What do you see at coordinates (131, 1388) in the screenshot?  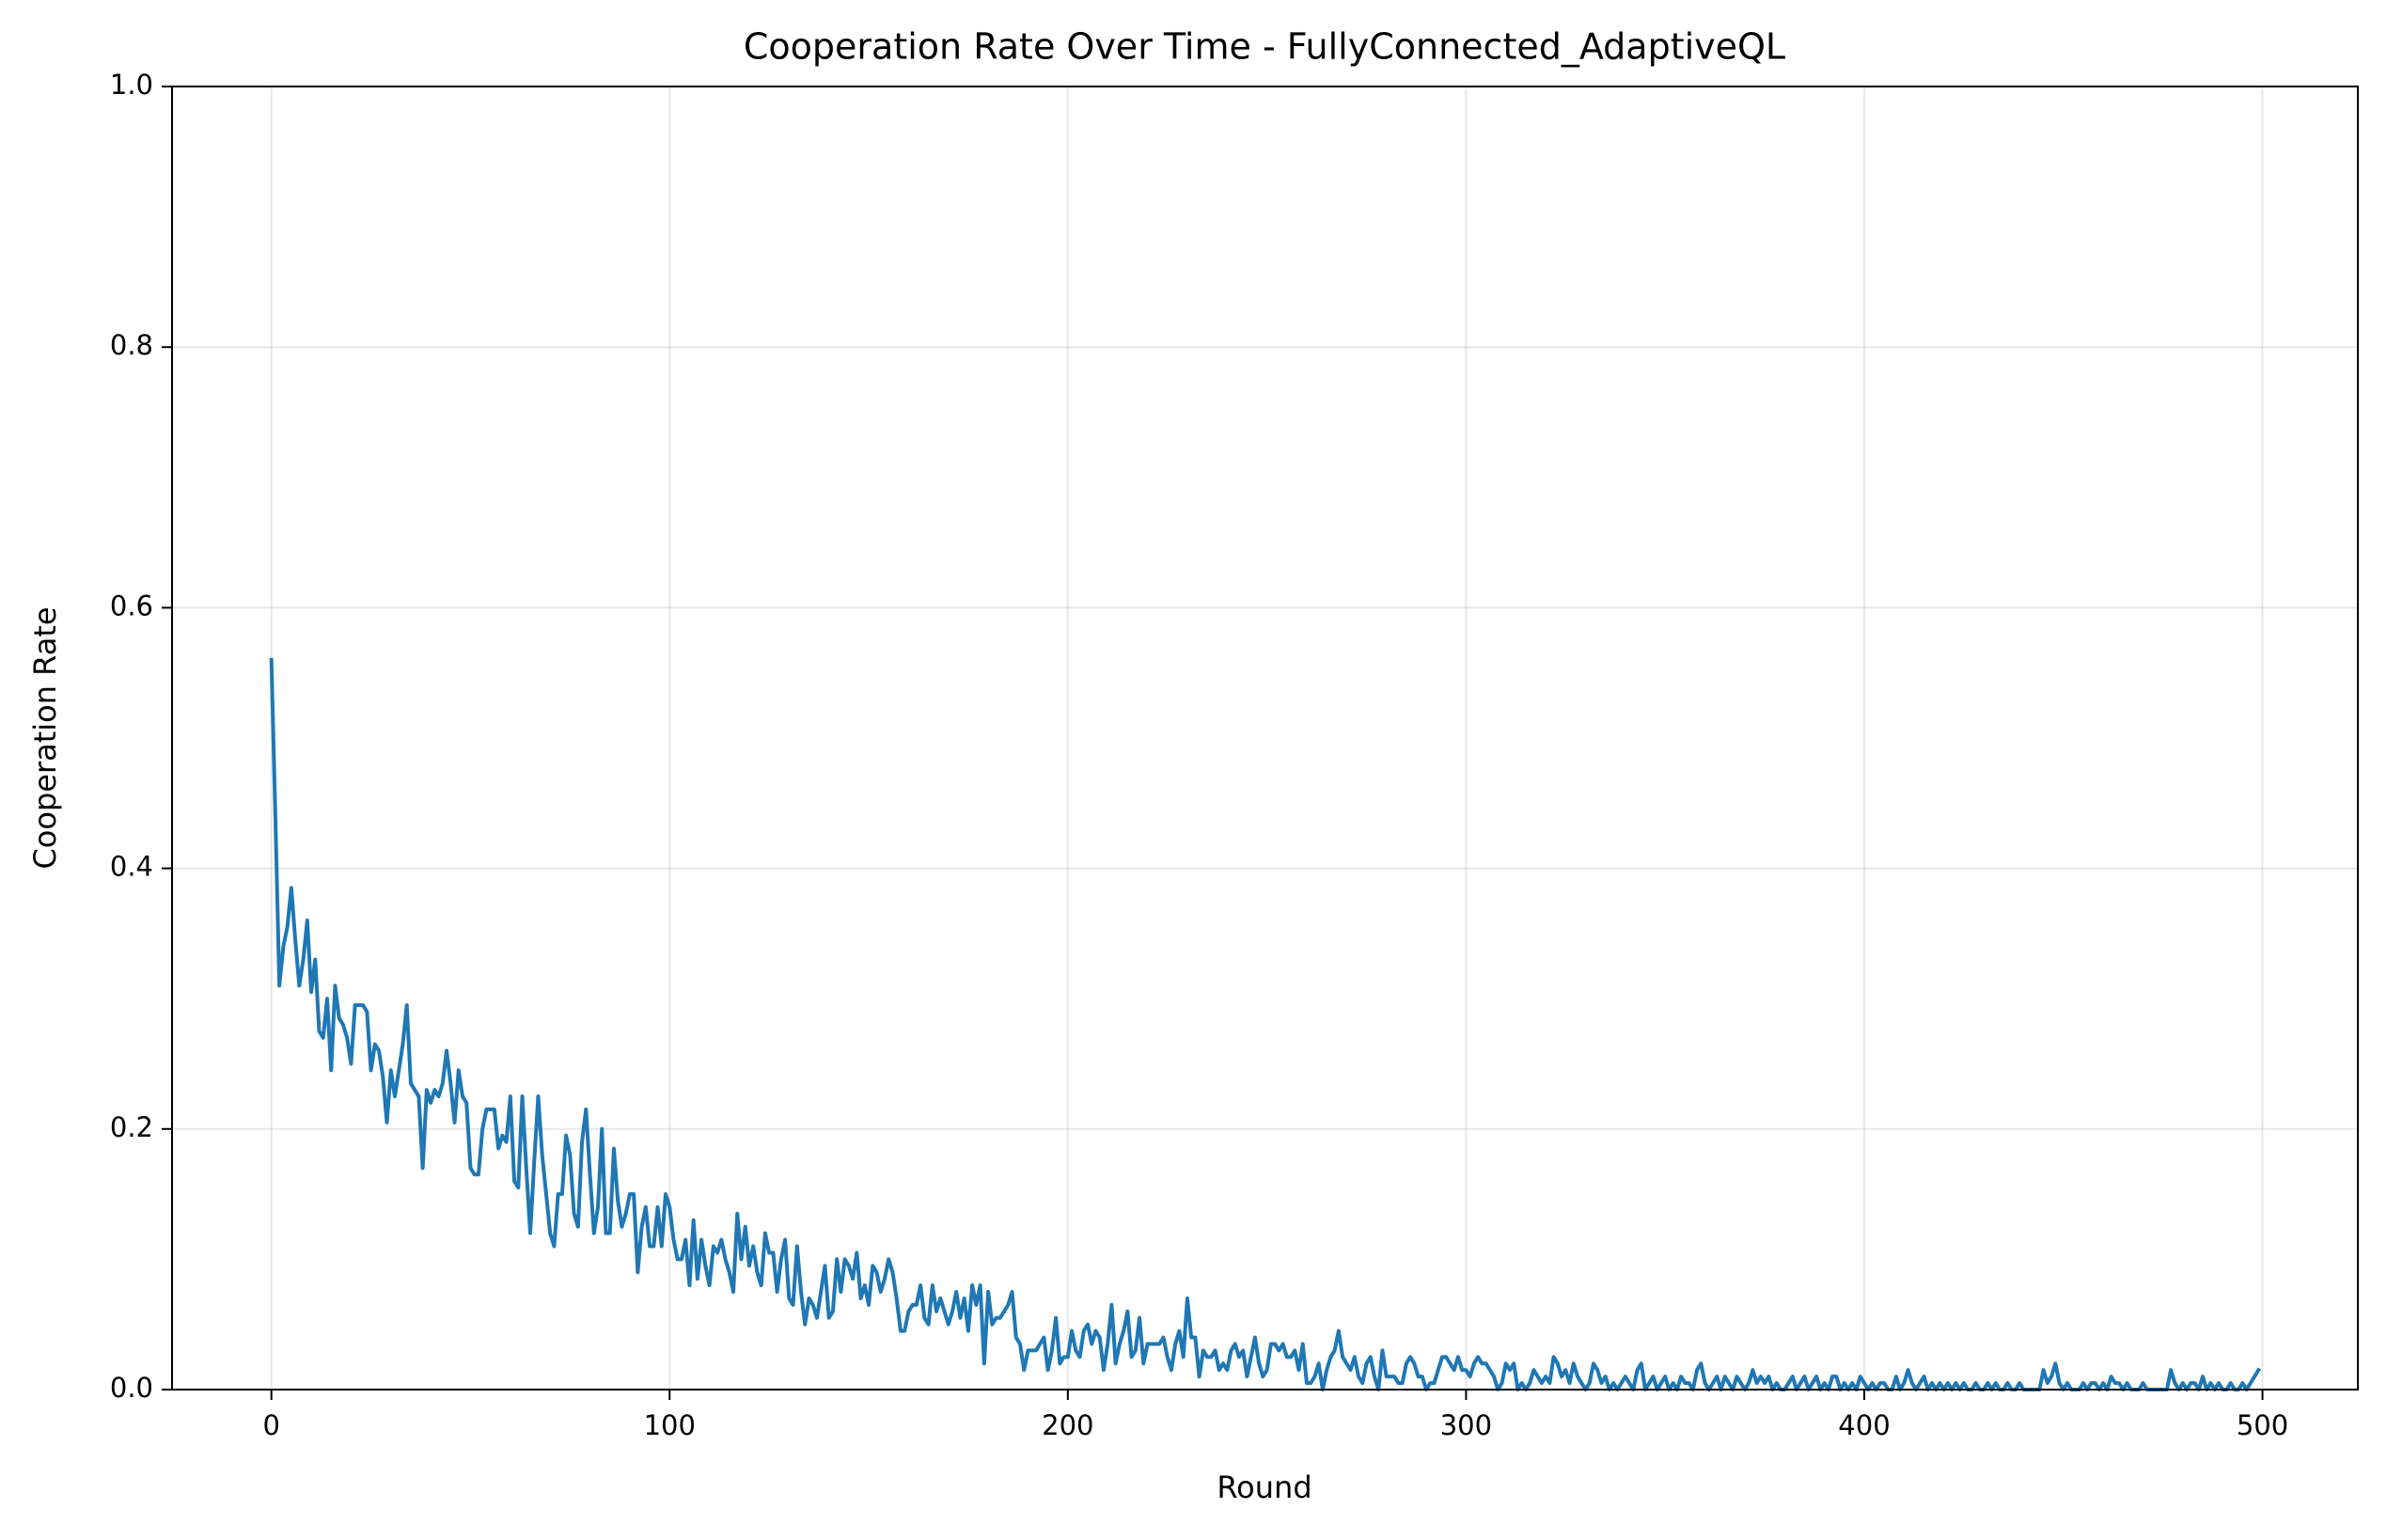 I see `y-tick-label: 0.0` at bounding box center [131, 1388].